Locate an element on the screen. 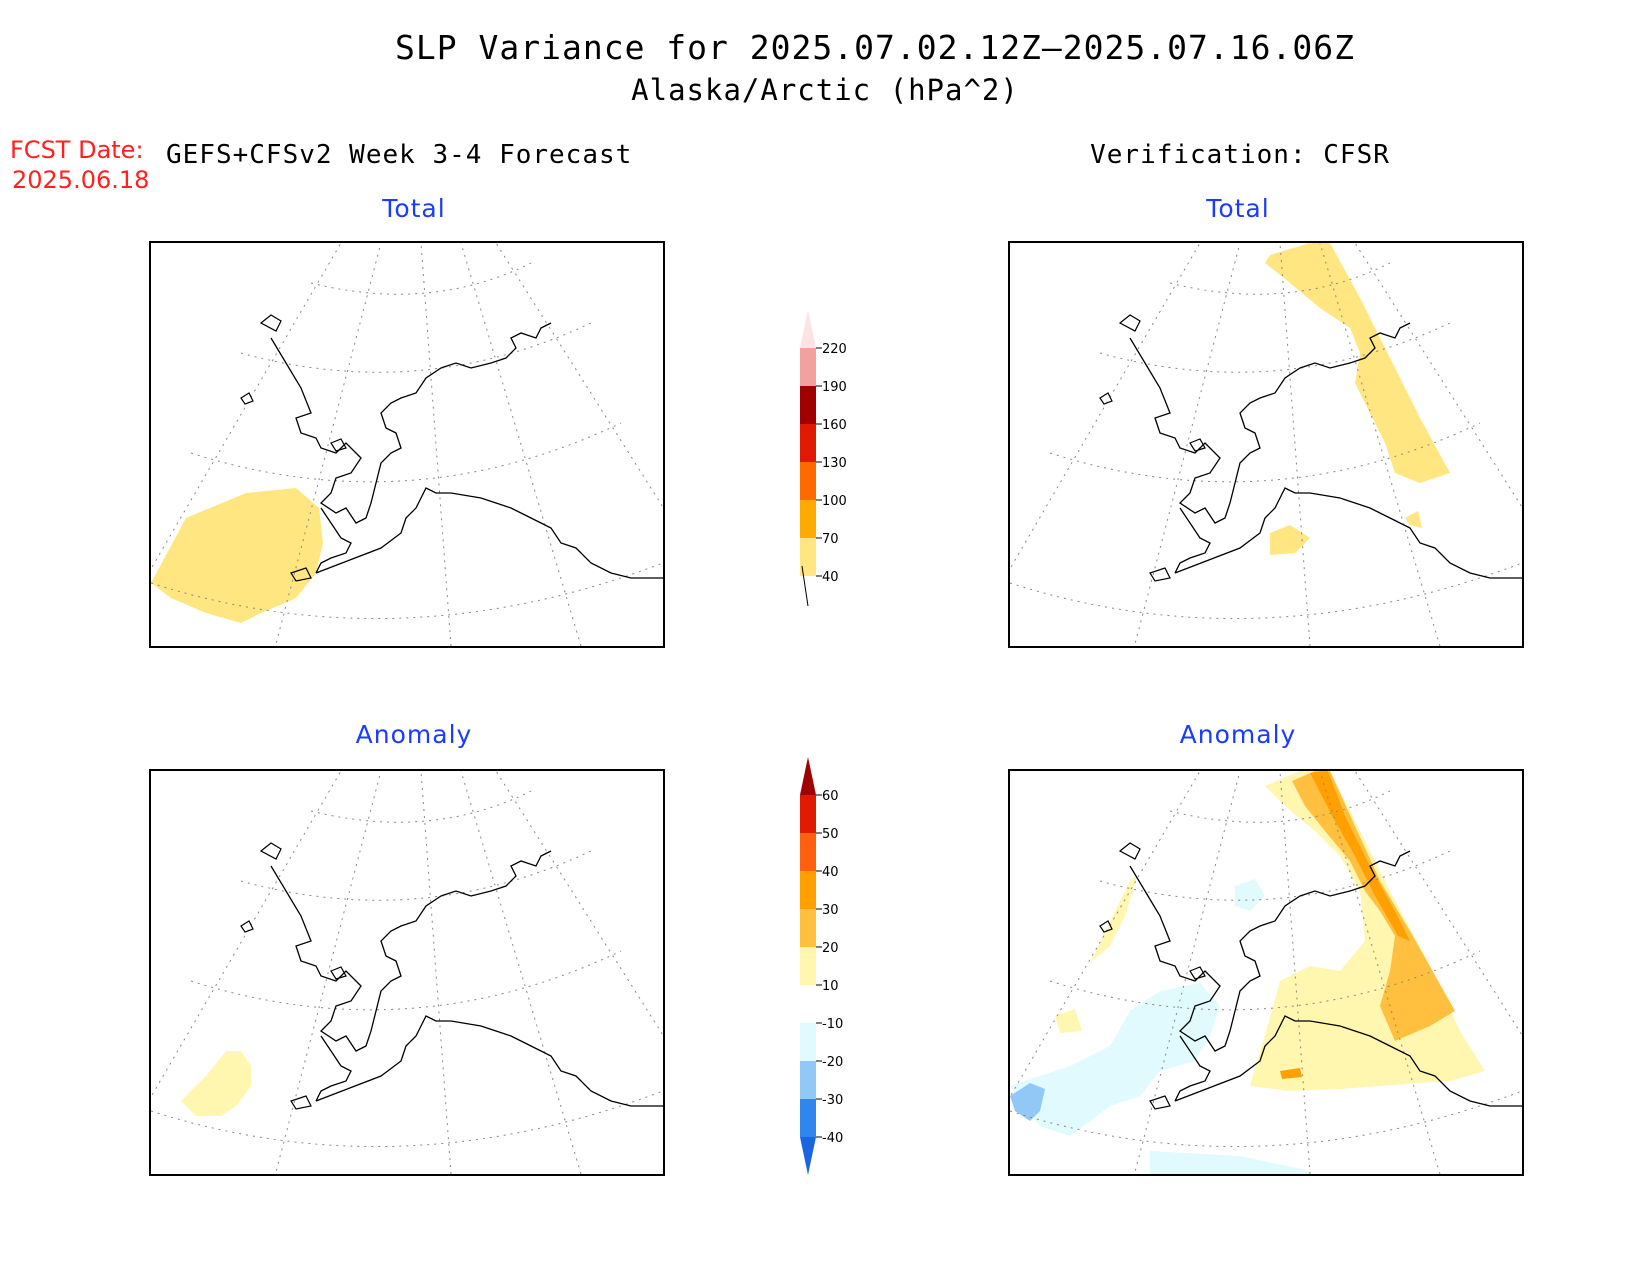 This screenshot has width=1650, height=1275. colorbar-total-label: 190 is located at coordinates (834, 387).